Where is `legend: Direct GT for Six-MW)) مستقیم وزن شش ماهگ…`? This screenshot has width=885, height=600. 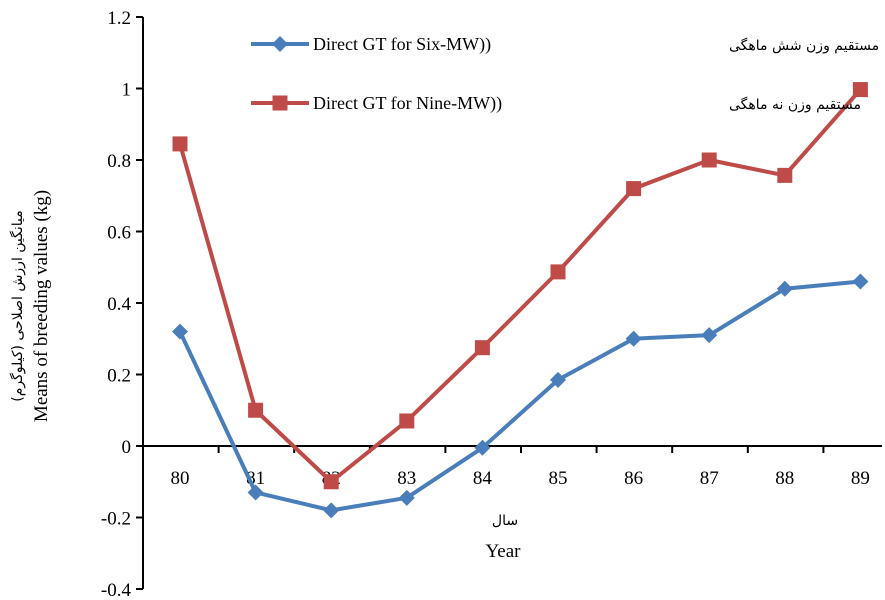
legend: Direct GT for Six-MW)) مستقیم وزن شش ماهگ… is located at coordinates (565, 74).